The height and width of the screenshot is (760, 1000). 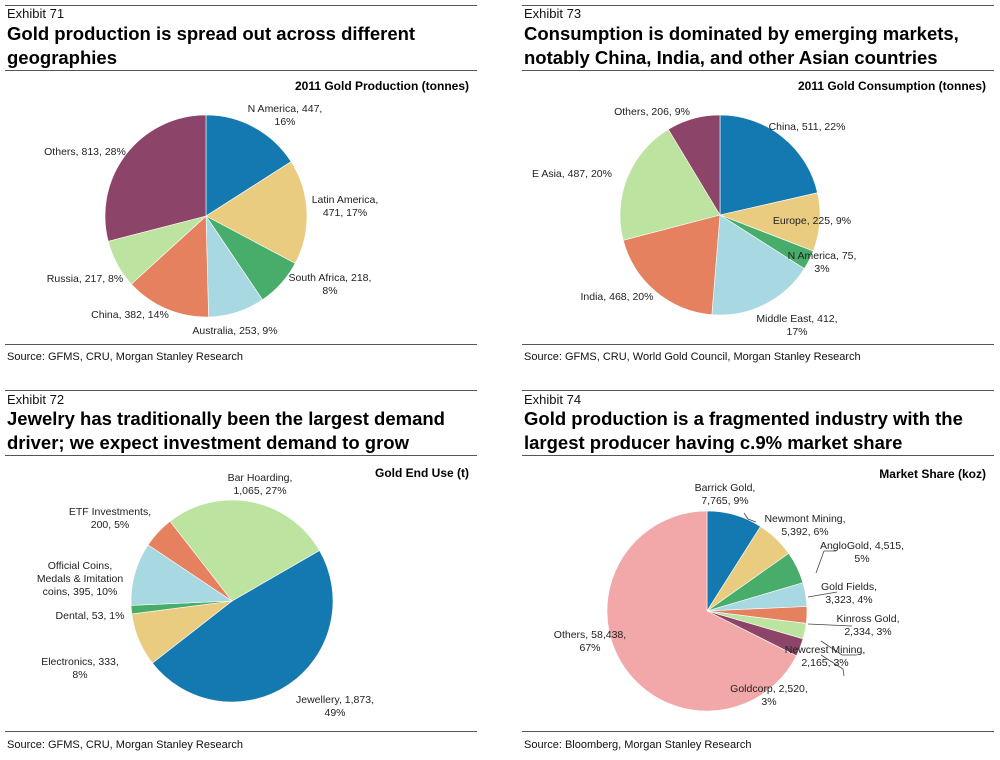 I want to click on data-label-newcrest-mining: Newcrest Mining, 2,165, 3%, so click(x=825, y=656).